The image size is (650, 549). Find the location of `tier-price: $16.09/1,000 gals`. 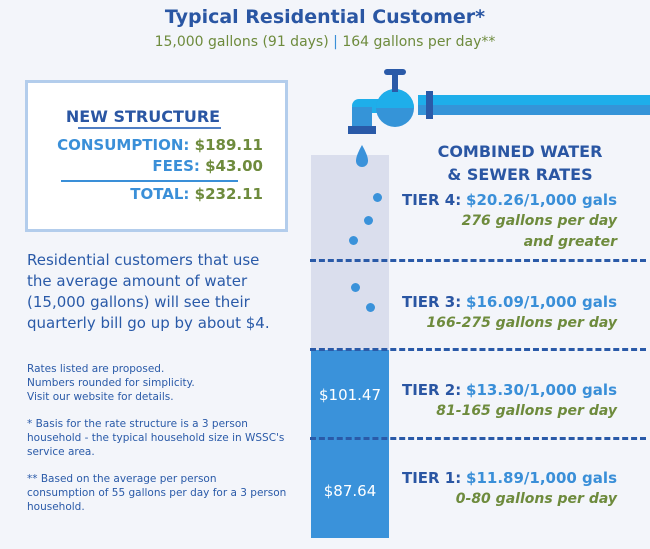

tier-price: $16.09/1,000 gals is located at coordinates (541, 302).